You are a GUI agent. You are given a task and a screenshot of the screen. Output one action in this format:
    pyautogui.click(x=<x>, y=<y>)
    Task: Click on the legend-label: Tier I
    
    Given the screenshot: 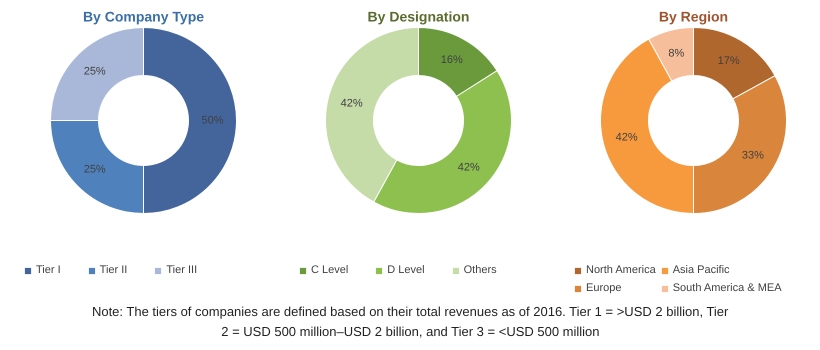 What is the action you would take?
    pyautogui.click(x=48, y=270)
    